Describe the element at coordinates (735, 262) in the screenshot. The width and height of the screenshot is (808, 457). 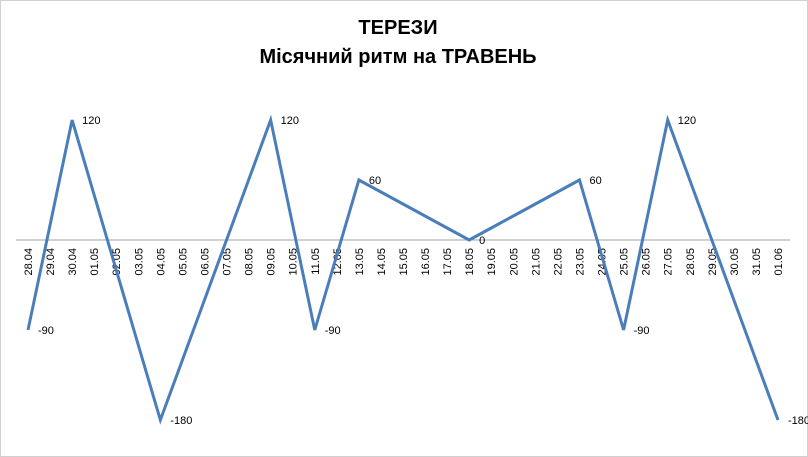
I see `x-tick-label: 30.05` at that location.